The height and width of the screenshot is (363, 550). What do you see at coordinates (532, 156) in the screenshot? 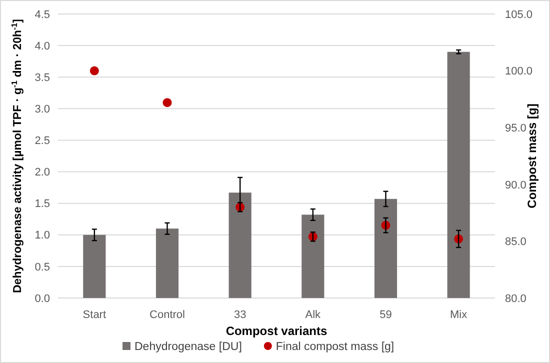
I see `y2-axis-title: Compost mass [g]` at bounding box center [532, 156].